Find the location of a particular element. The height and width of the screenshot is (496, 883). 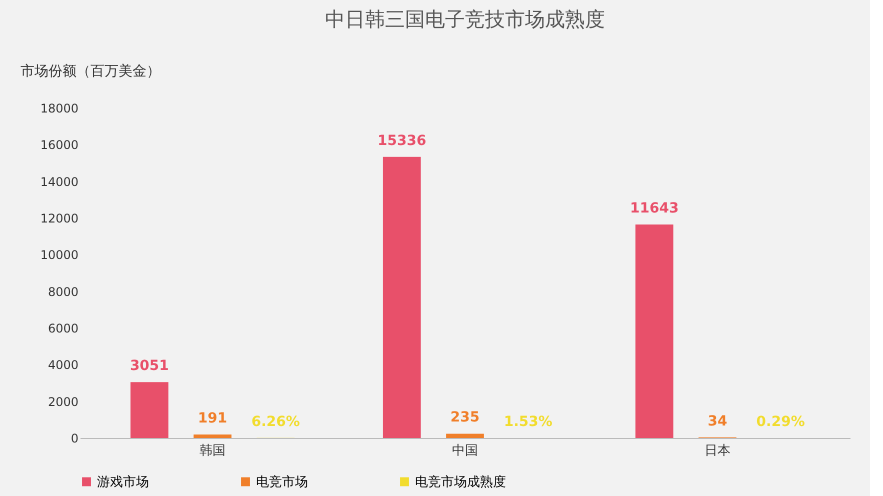

x-tick-label: 韩国 is located at coordinates (213, 451).